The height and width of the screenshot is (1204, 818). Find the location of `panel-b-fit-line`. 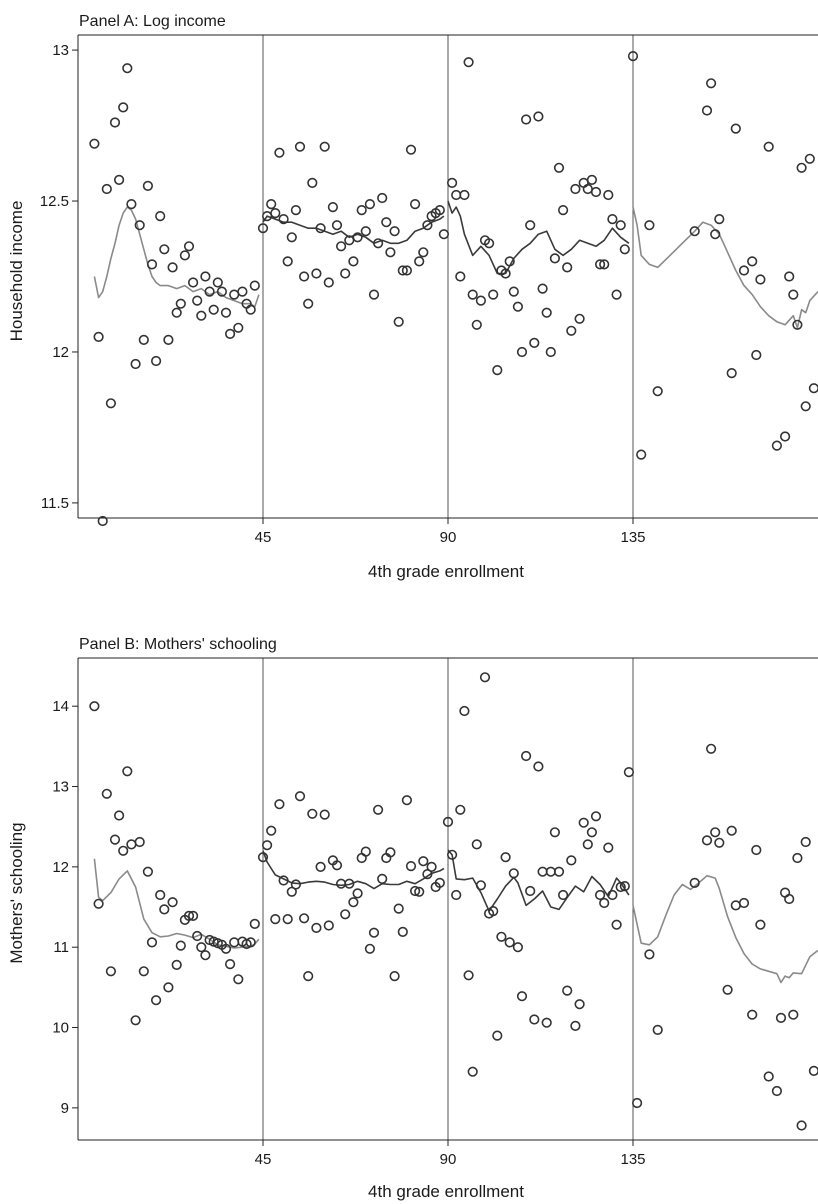

panel-b-fit-line is located at coordinates (725, 929).